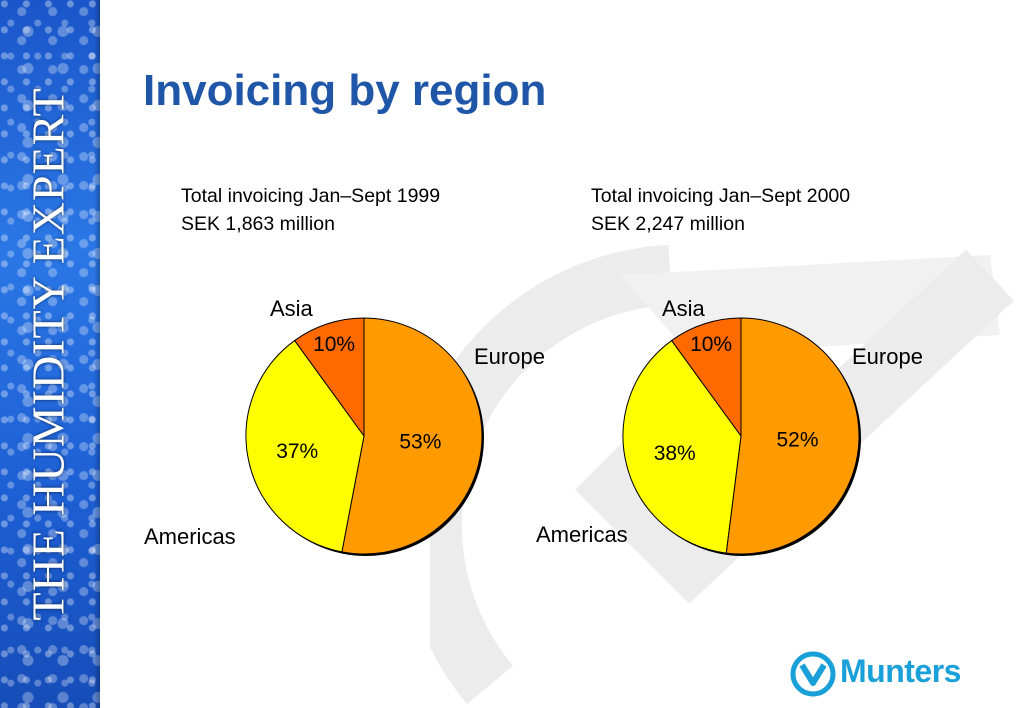 The image size is (1023, 708). I want to click on pie-chart-1999: 53% 37% 10%, so click(364, 436).